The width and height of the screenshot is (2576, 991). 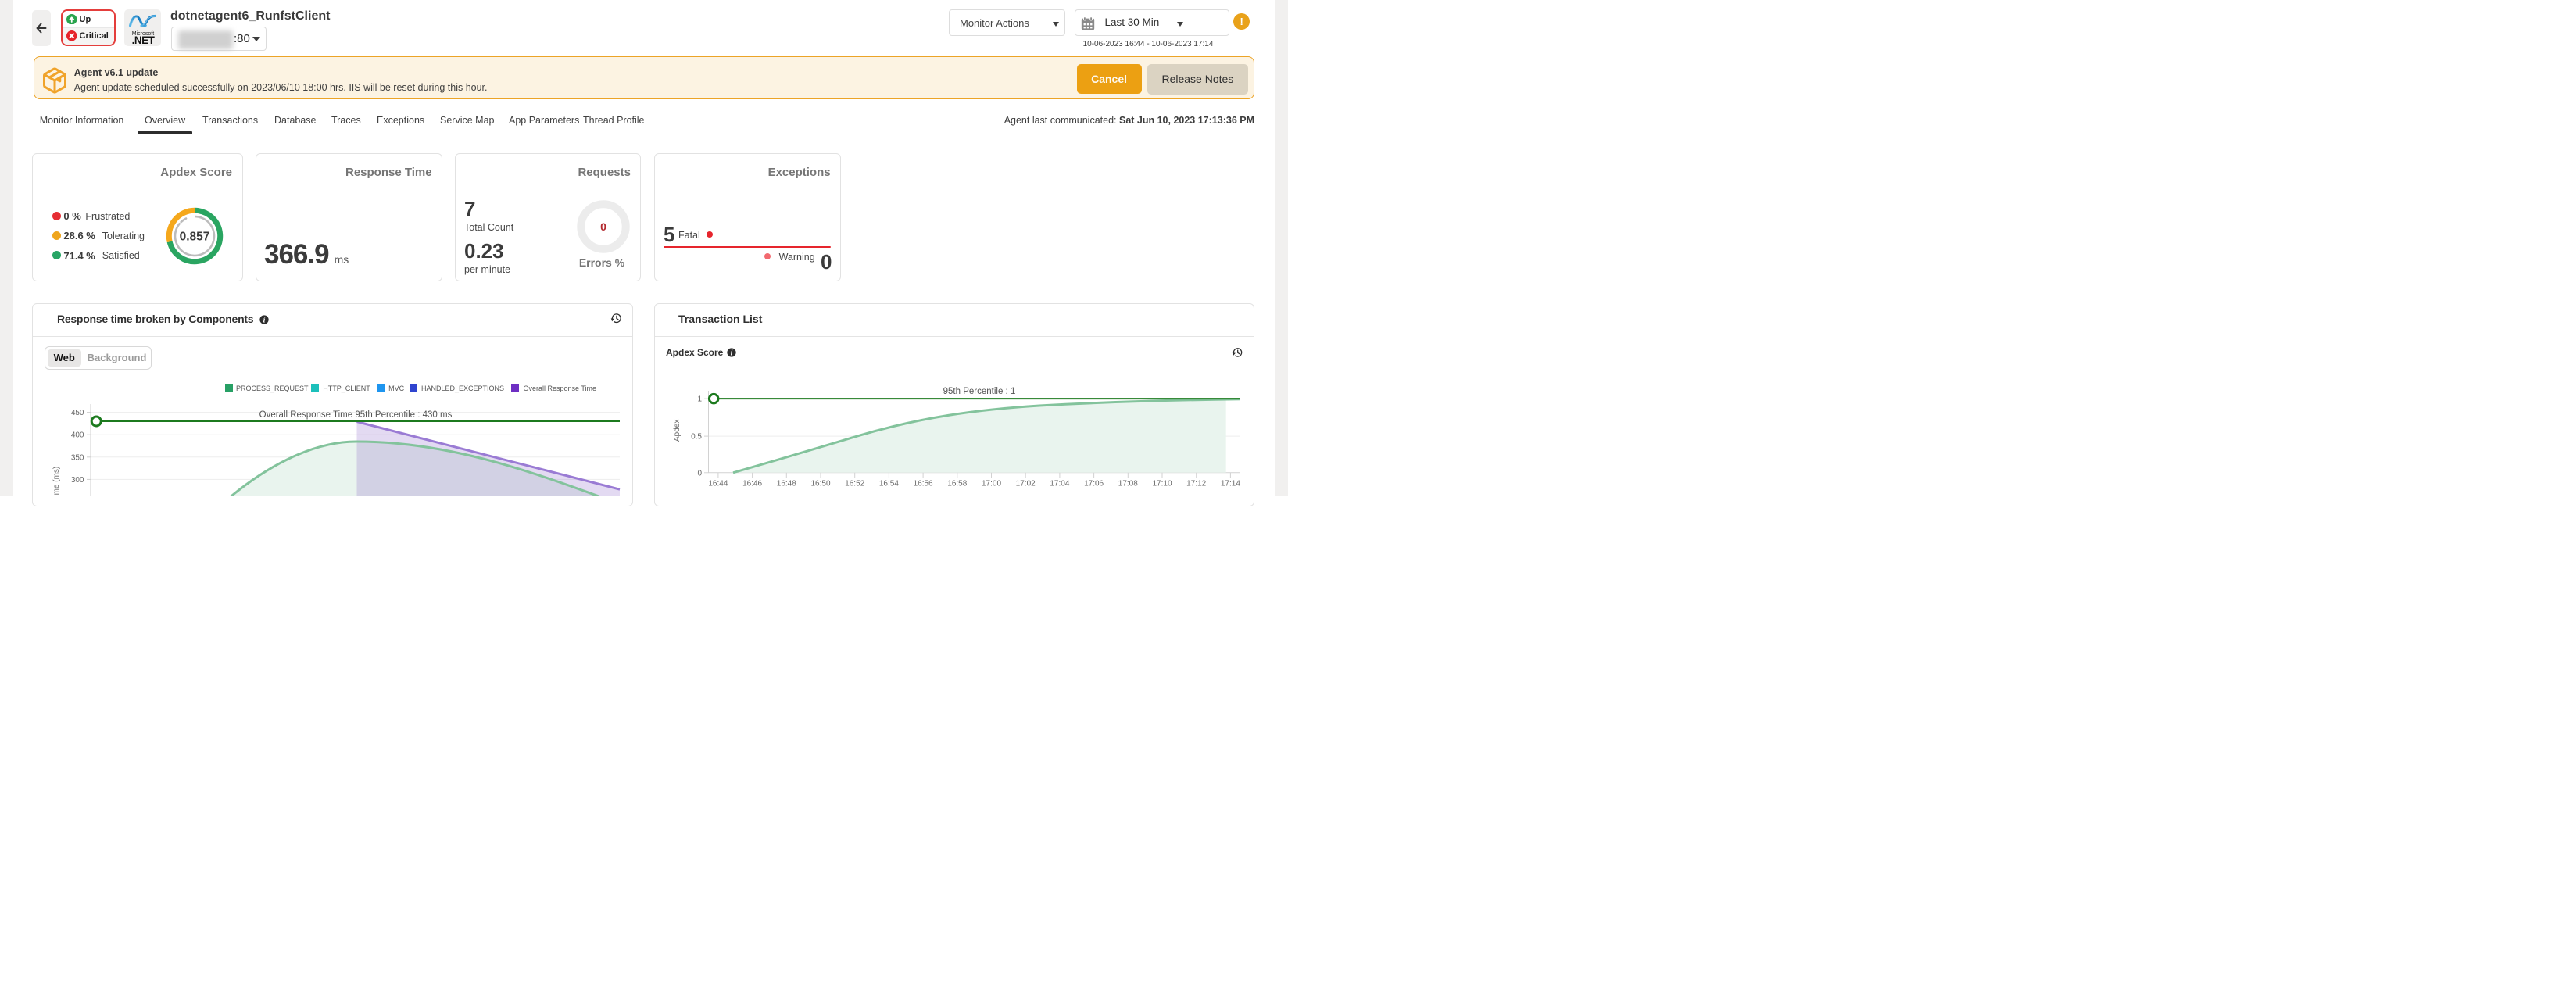 What do you see at coordinates (56, 482) in the screenshot?
I see `svg-text: Response Time (ms)` at bounding box center [56, 482].